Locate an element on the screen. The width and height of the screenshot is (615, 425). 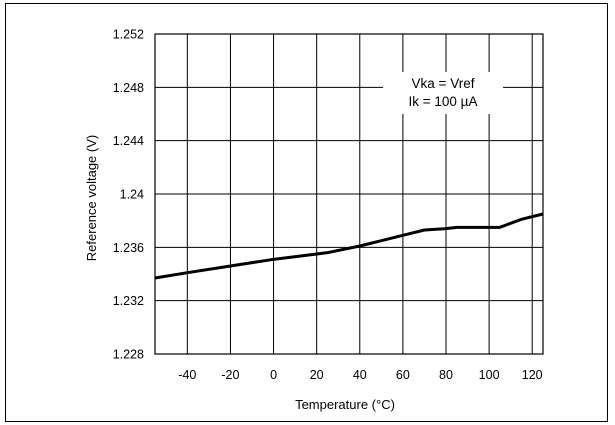
annotation-background is located at coordinates (443, 93).